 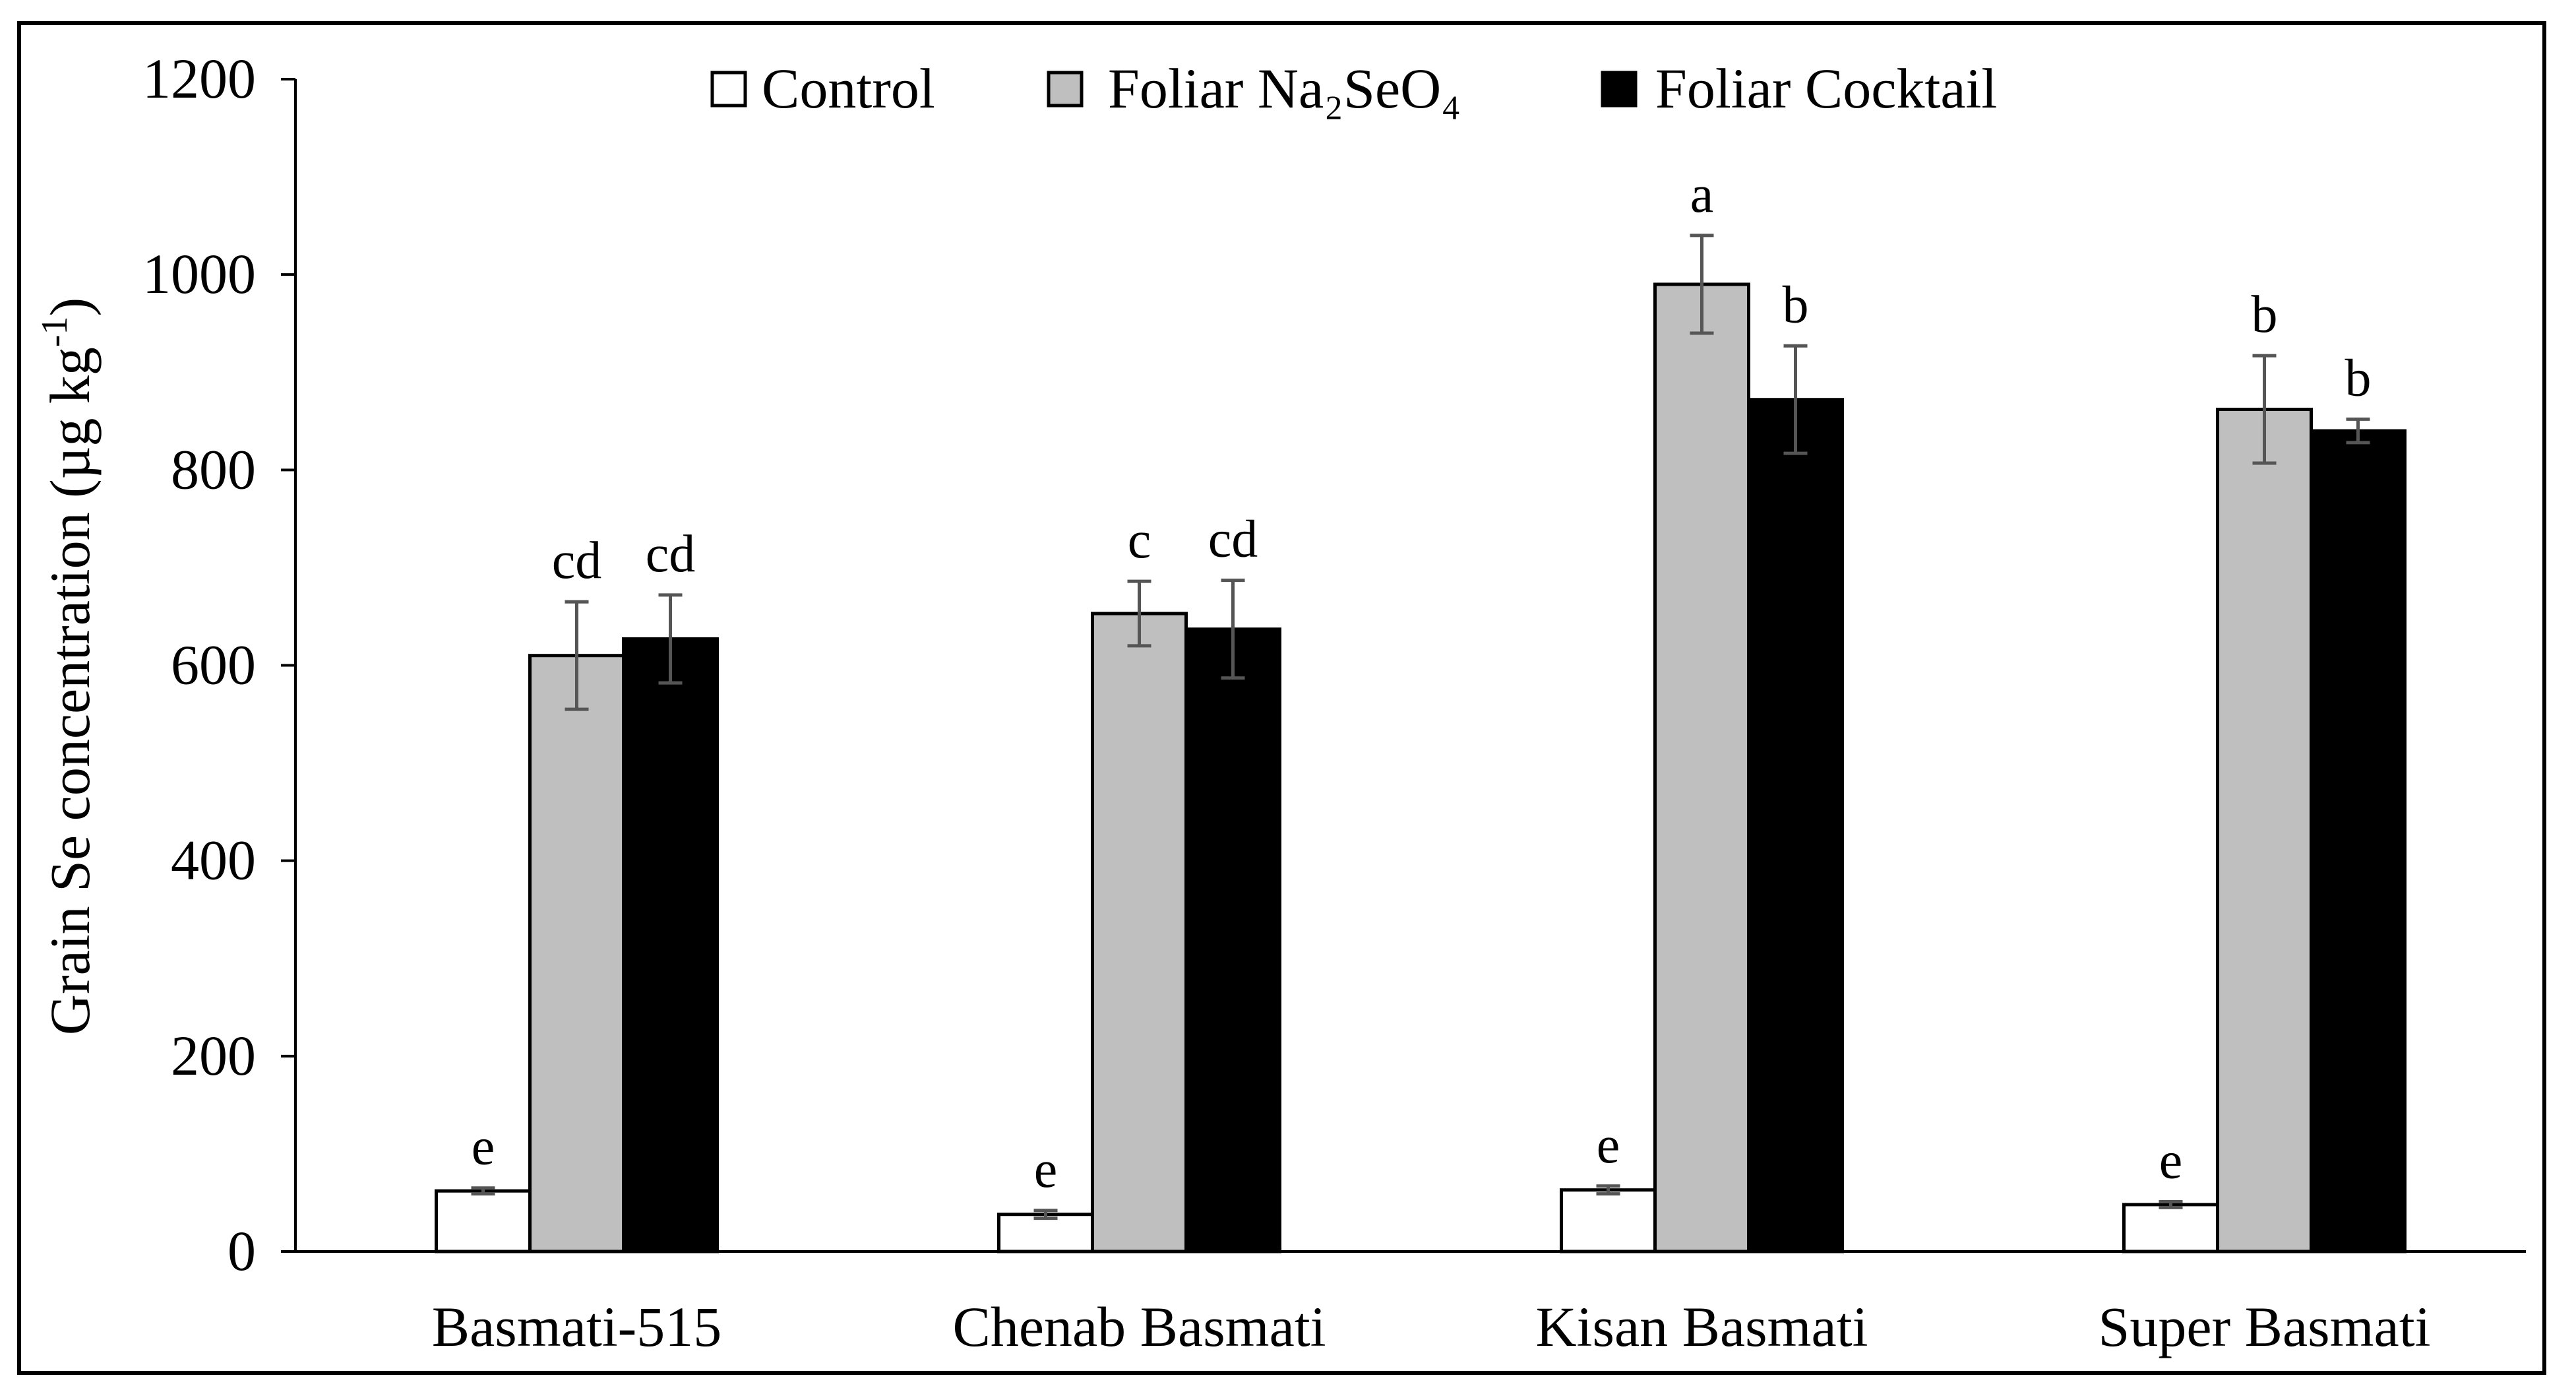 I want to click on y-tick-label: 400, so click(x=213, y=861).